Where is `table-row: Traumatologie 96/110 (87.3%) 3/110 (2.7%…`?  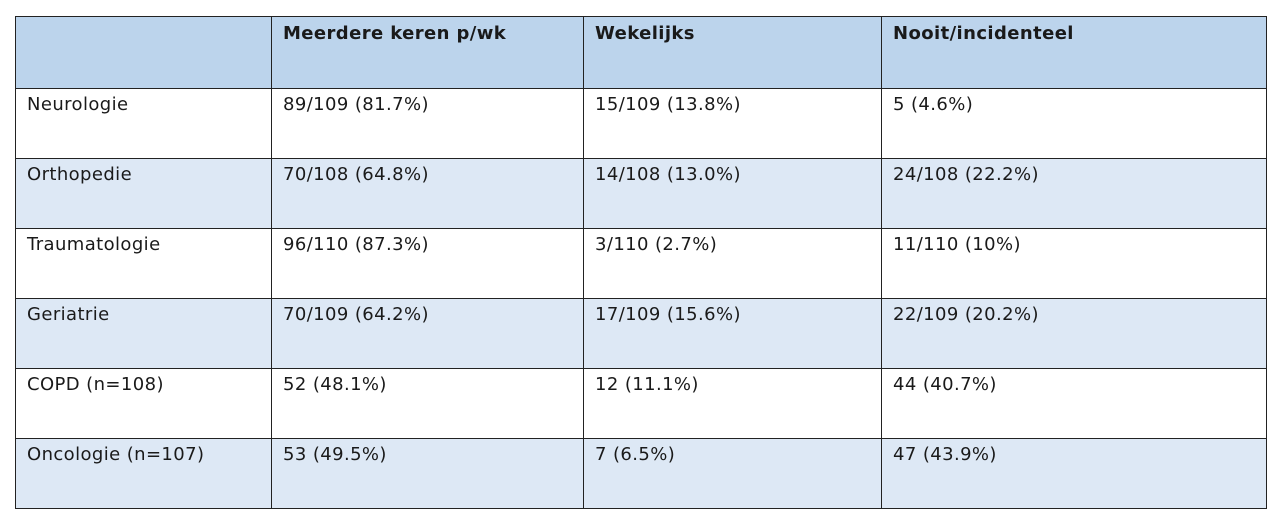 table-row: Traumatologie 96/110 (87.3%) 3/110 (2.7%… is located at coordinates (641, 263).